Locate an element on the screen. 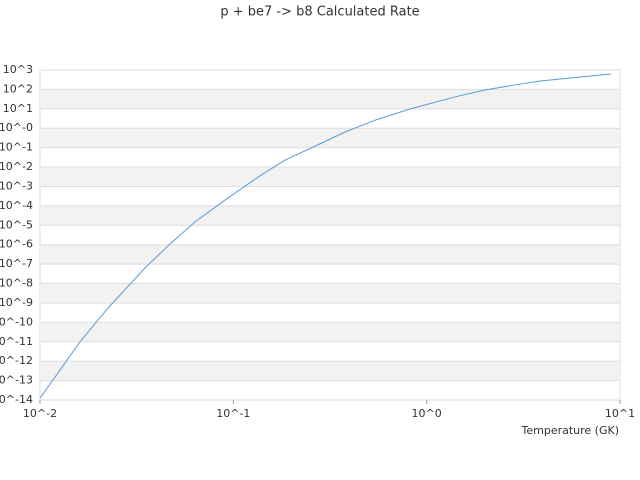 The height and width of the screenshot is (480, 640). x-axis-label: Temperature (GK) is located at coordinates (570, 430).